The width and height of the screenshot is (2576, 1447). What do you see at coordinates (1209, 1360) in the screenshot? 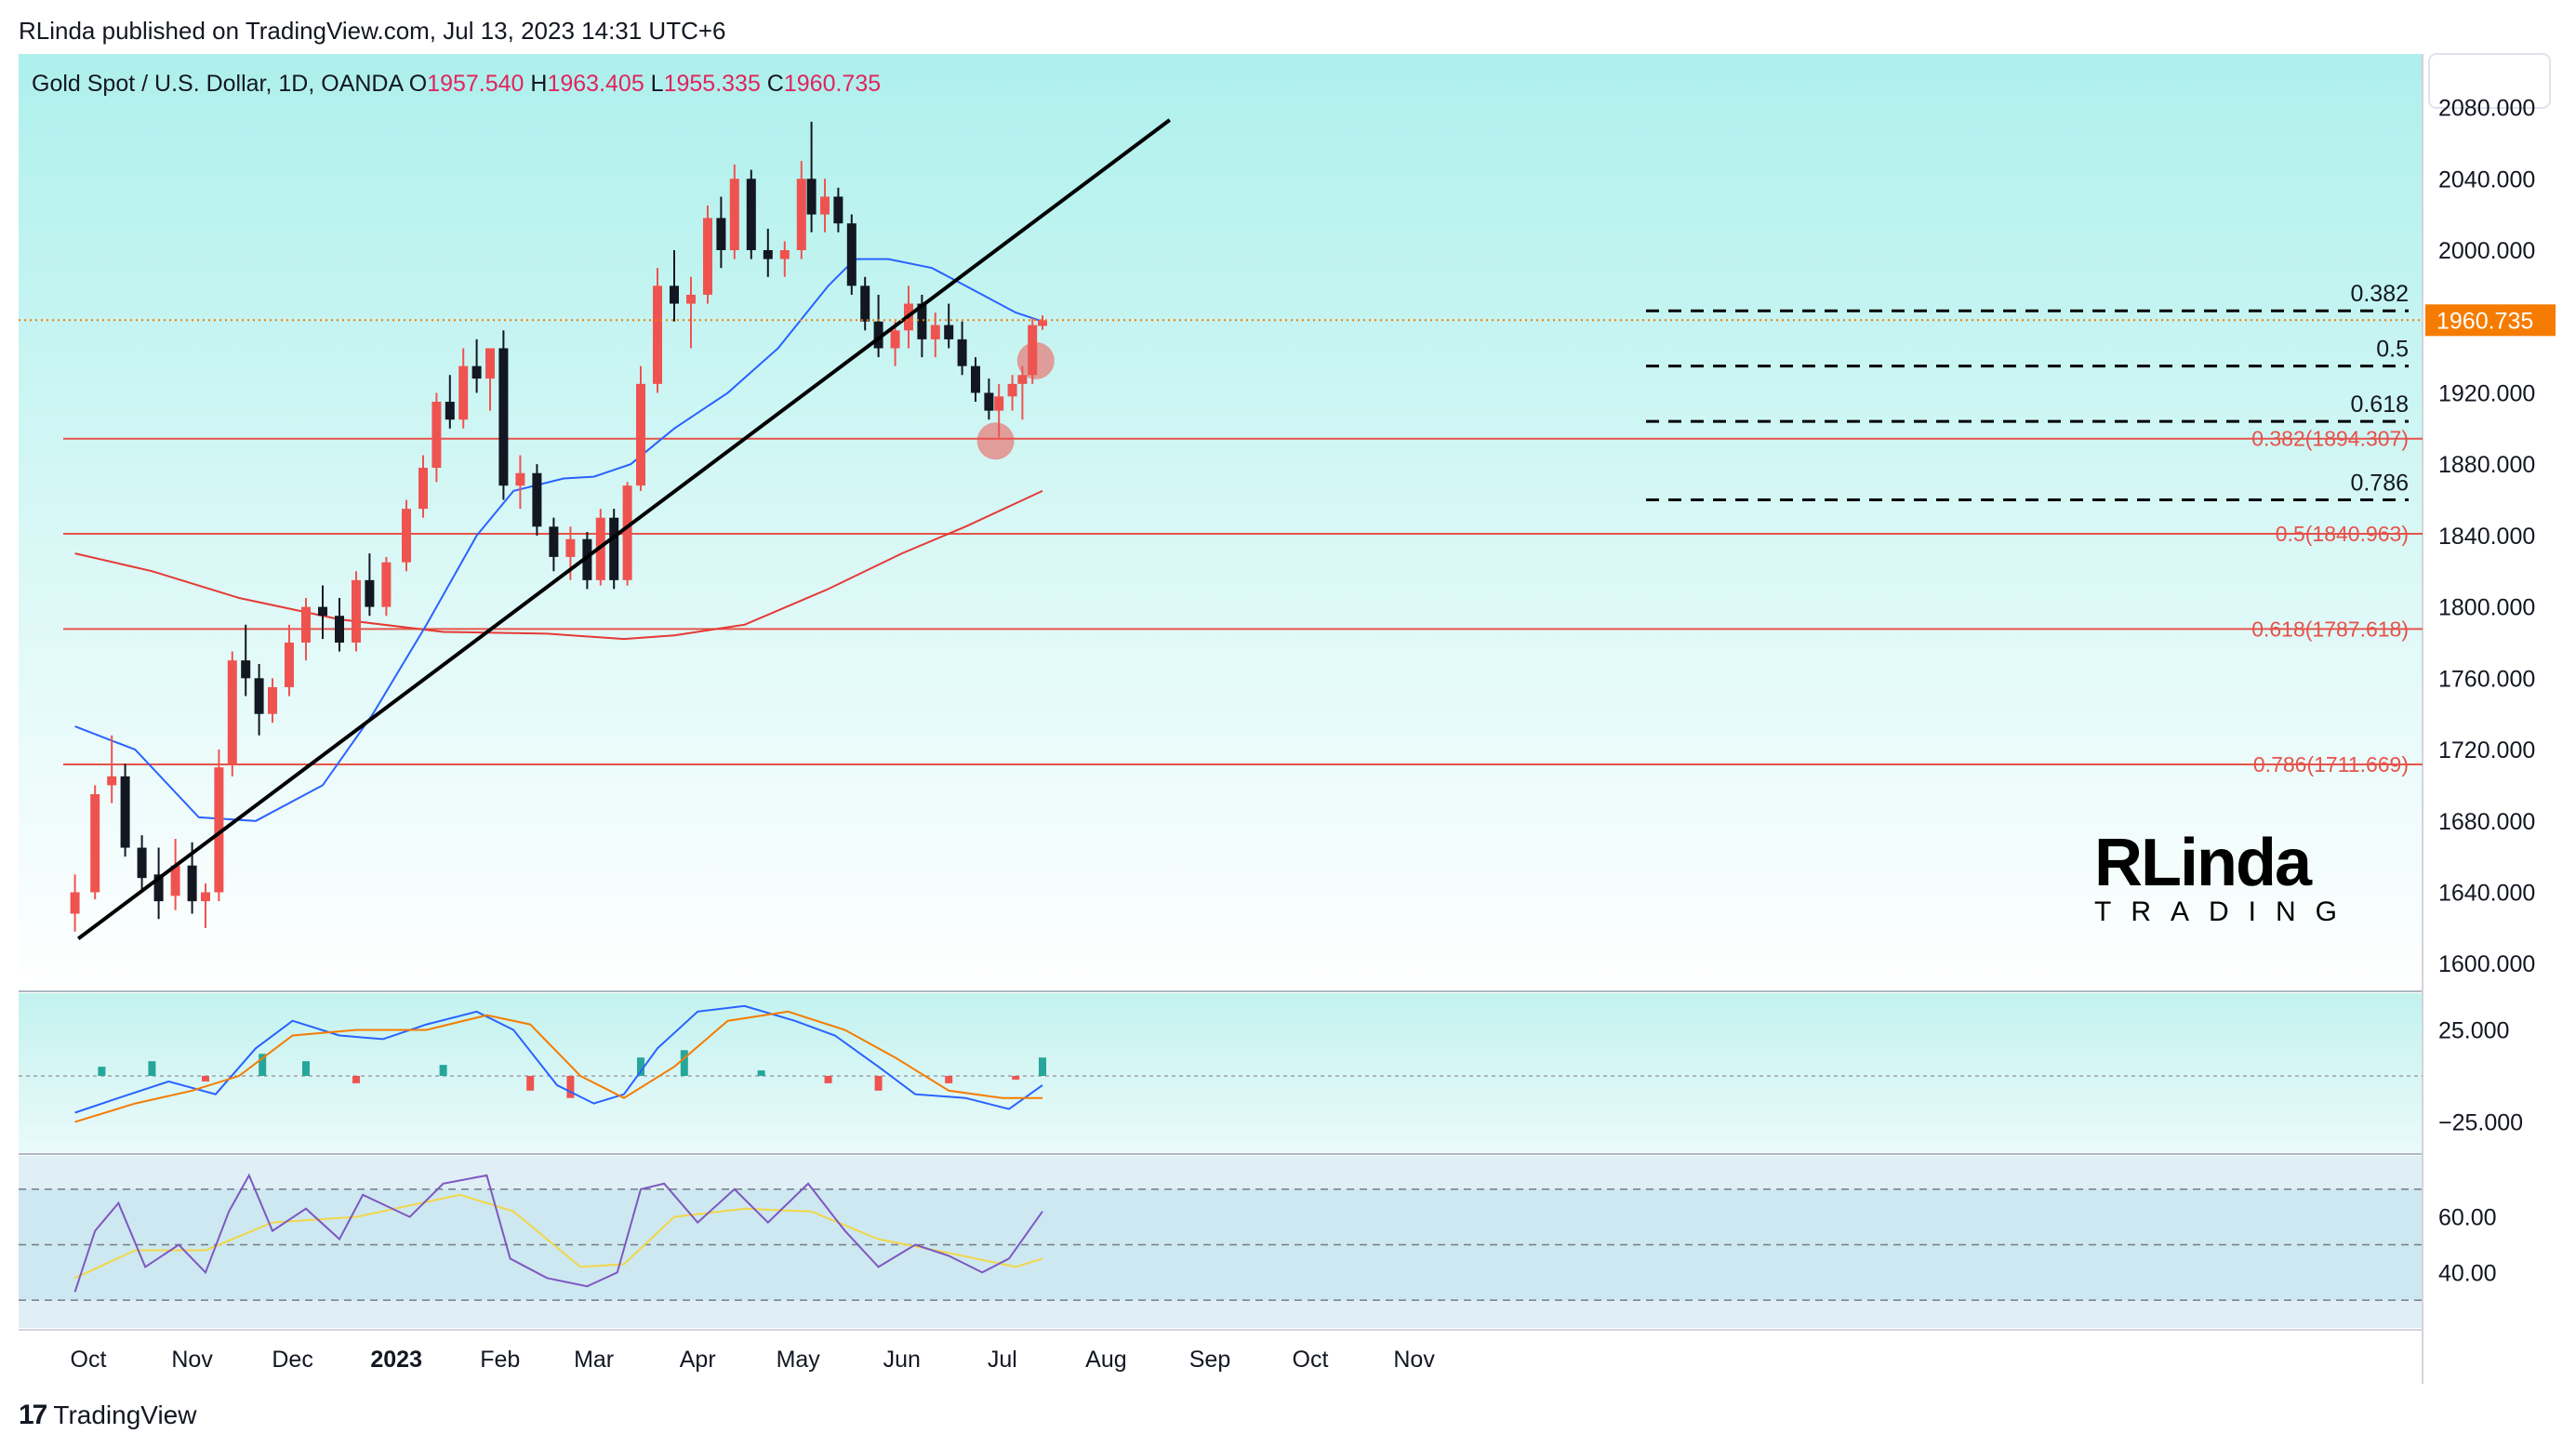
I see `time-tick-label: Sep` at bounding box center [1209, 1360].